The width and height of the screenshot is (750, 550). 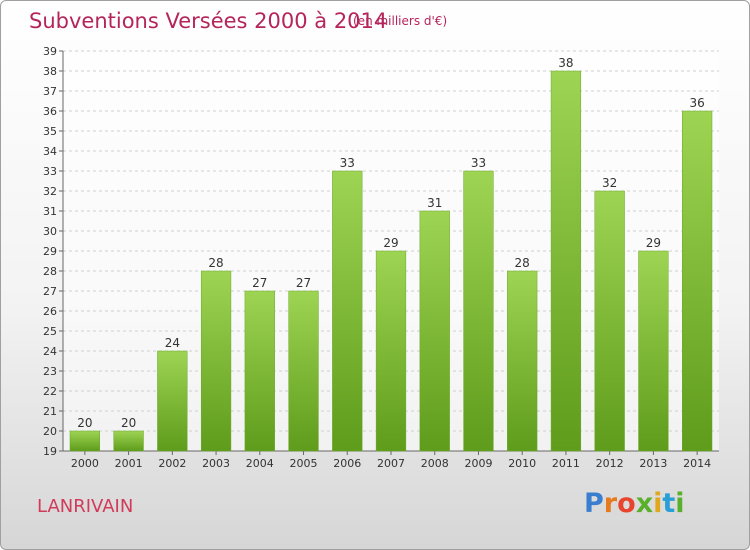 I want to click on bar-2007, so click(x=391, y=351).